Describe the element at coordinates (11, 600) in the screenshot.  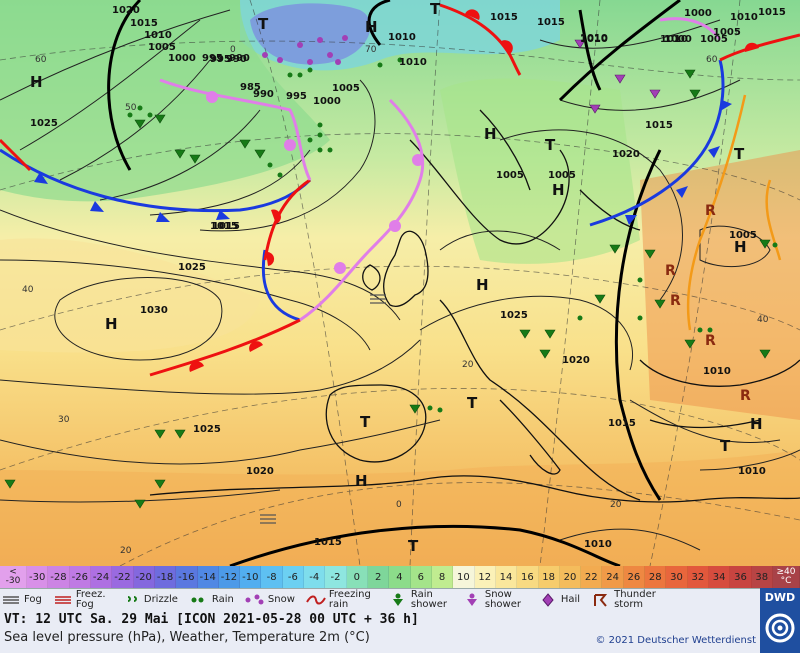
I see `fog-icon` at that location.